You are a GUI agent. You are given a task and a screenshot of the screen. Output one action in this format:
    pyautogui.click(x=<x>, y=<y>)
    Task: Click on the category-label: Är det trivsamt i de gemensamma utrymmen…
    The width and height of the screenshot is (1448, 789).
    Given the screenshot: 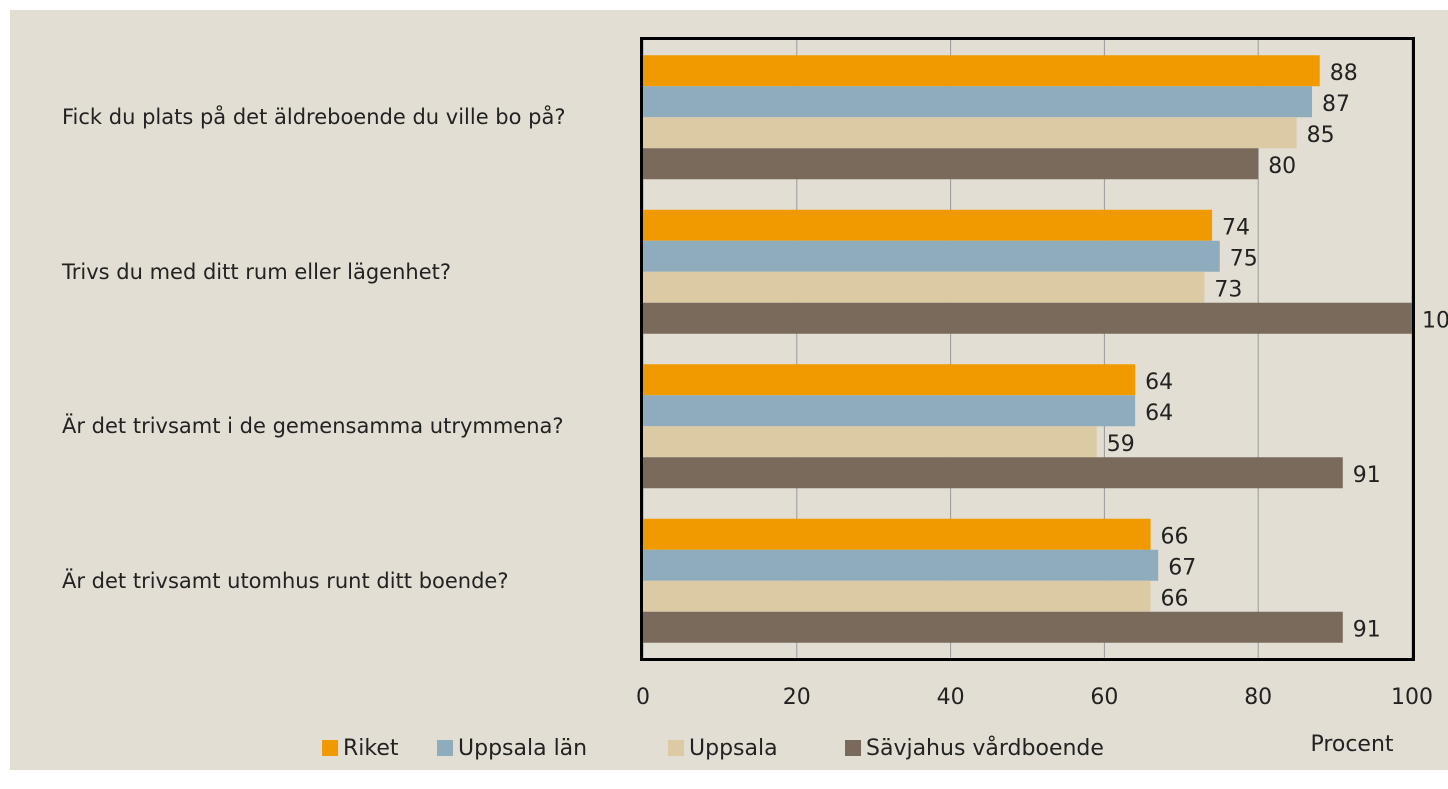 What is the action you would take?
    pyautogui.click(x=313, y=426)
    